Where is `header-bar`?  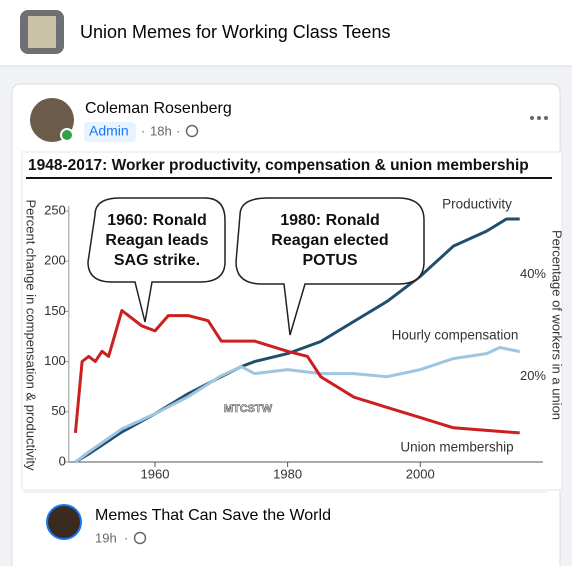 header-bar is located at coordinates (286, 33).